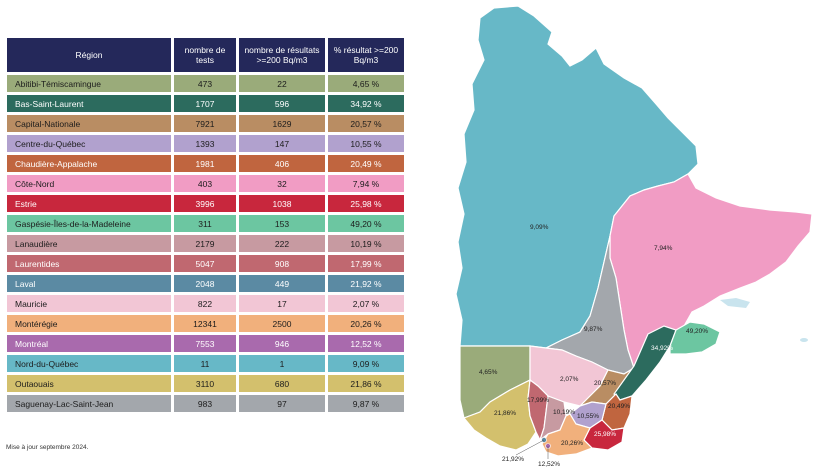 This screenshot has width=820, height=470. What do you see at coordinates (697, 331) in the screenshot?
I see `label-gaspesie: 49,20%` at bounding box center [697, 331].